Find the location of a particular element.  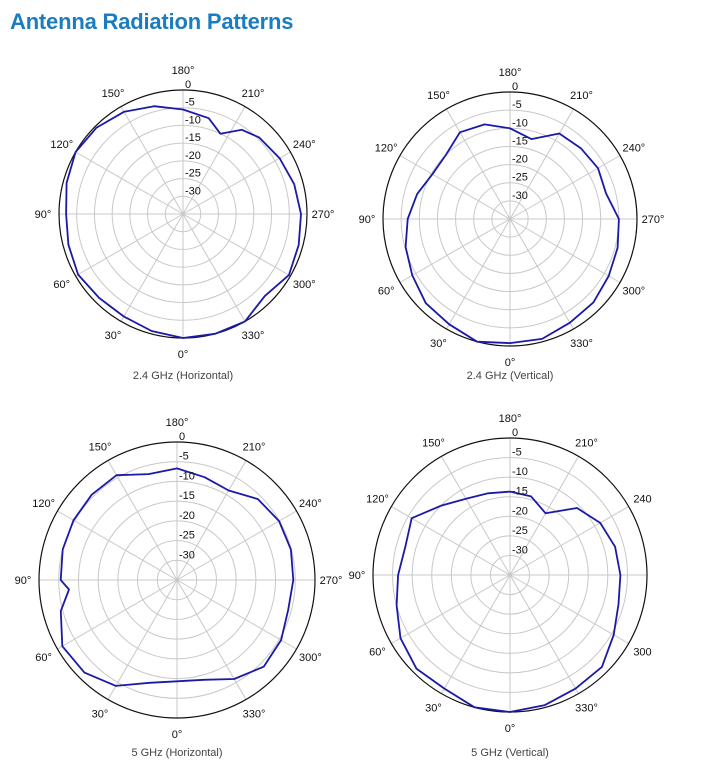

chart-caption: 5 GHz (Horizontal) is located at coordinates (176, 753).